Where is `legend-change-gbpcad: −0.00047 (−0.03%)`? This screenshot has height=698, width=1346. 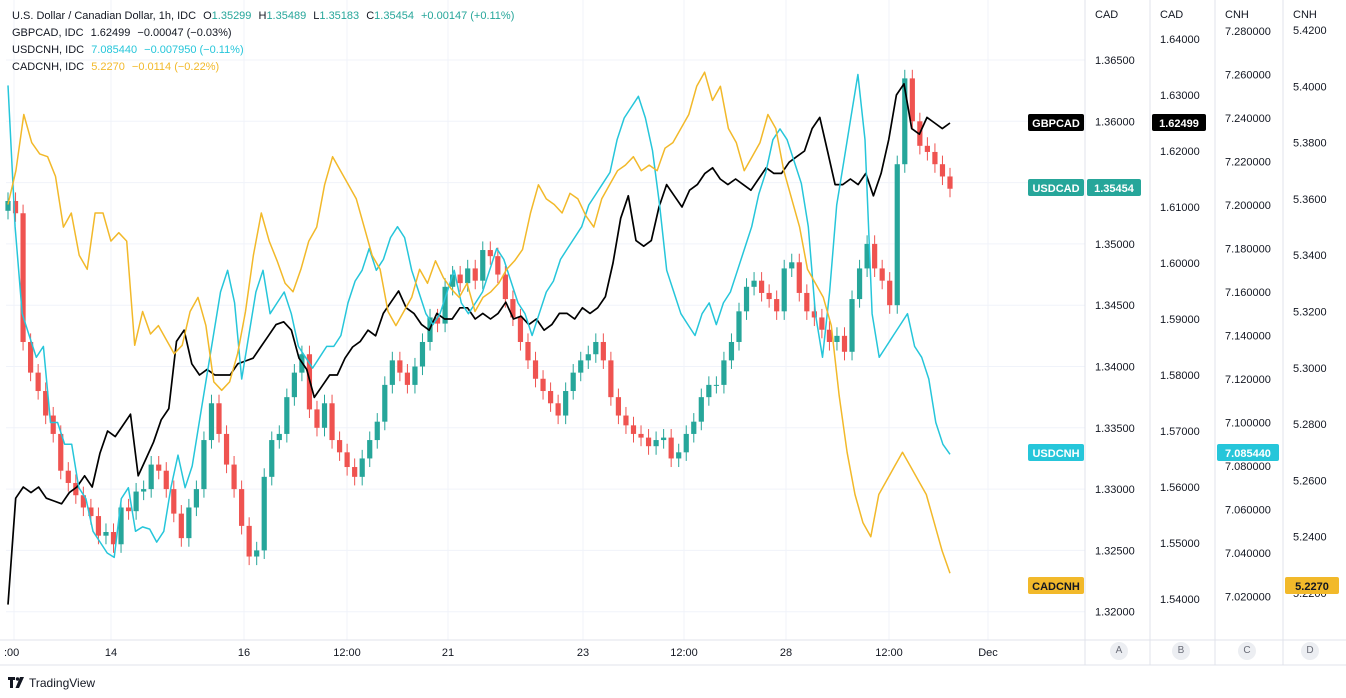
legend-change-gbpcad: −0.00047 (−0.03%) is located at coordinates (184, 33).